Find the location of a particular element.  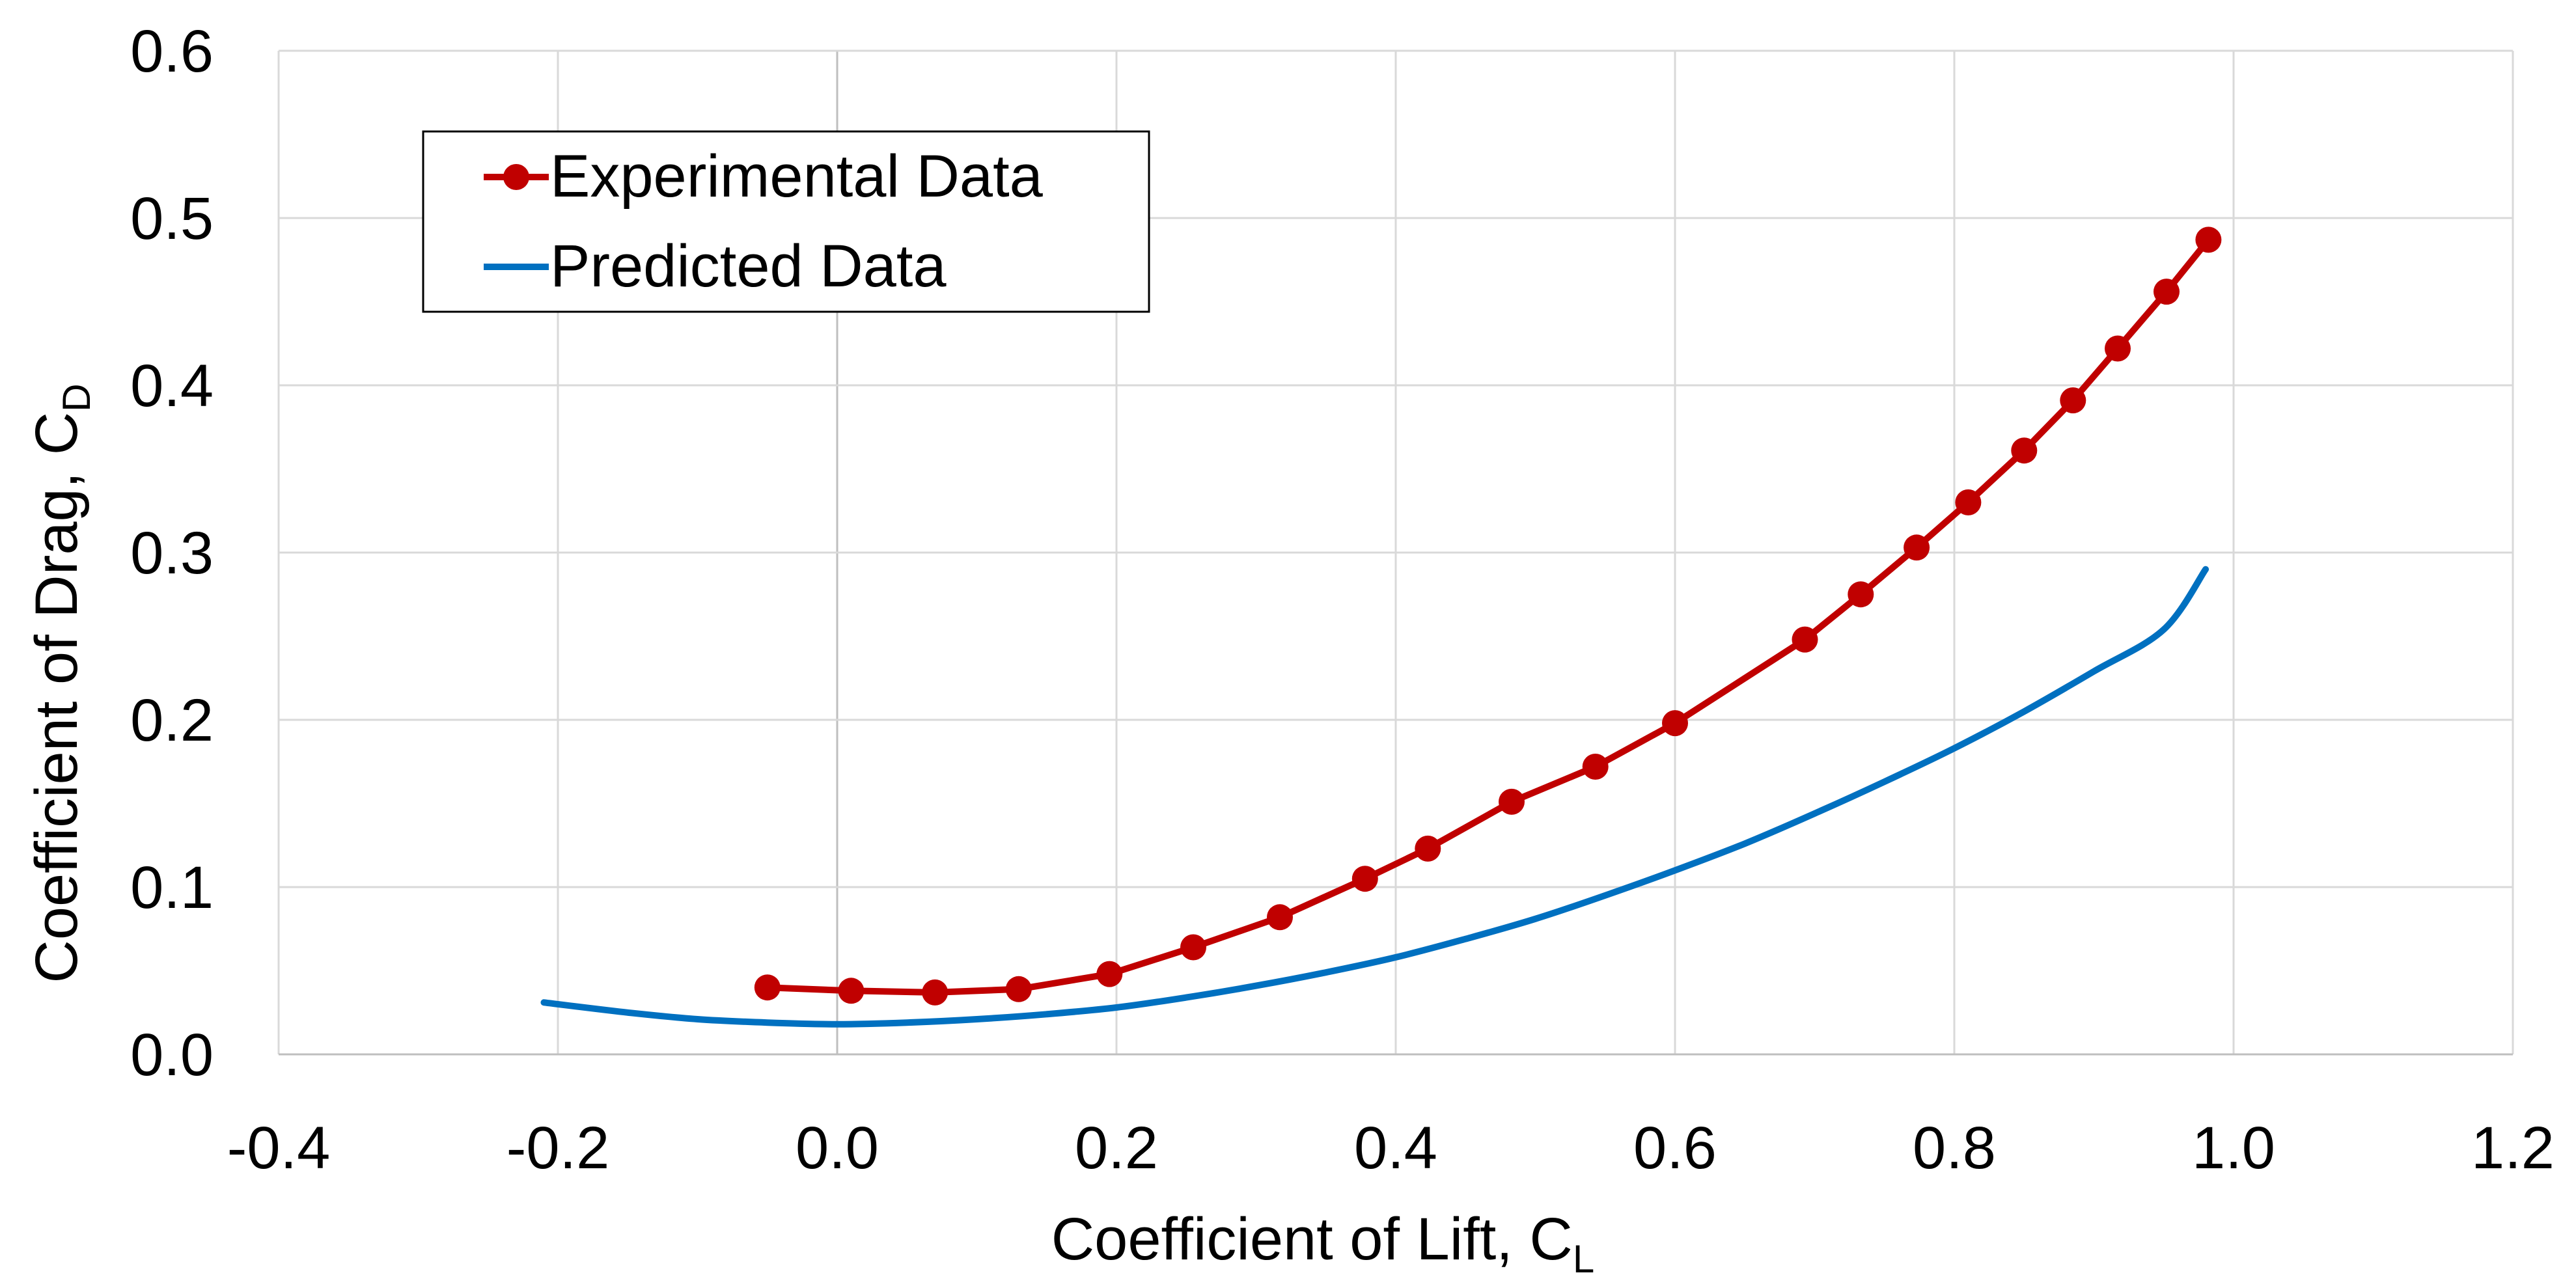

y-tick-label: 0.5 is located at coordinates (172, 218).